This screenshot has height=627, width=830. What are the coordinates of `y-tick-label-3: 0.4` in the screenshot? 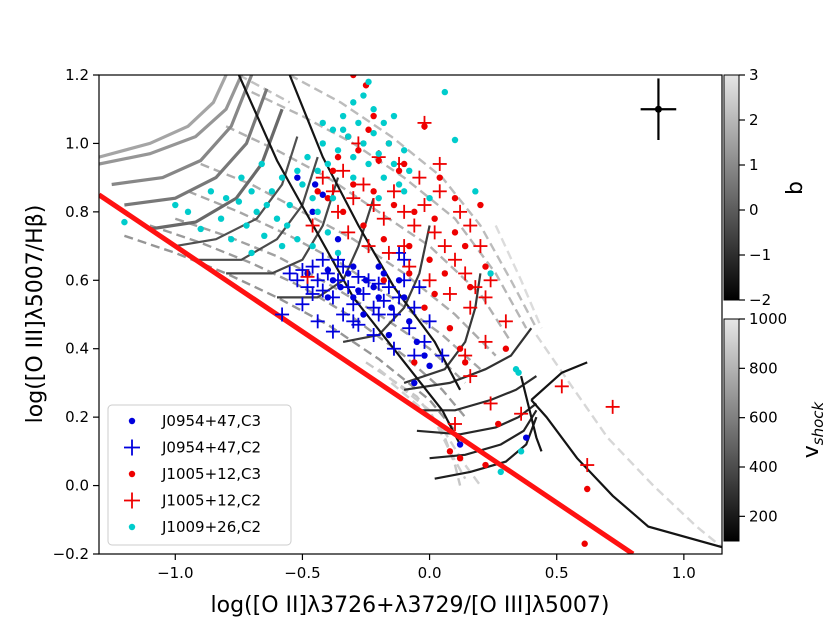 It's located at (77, 349).